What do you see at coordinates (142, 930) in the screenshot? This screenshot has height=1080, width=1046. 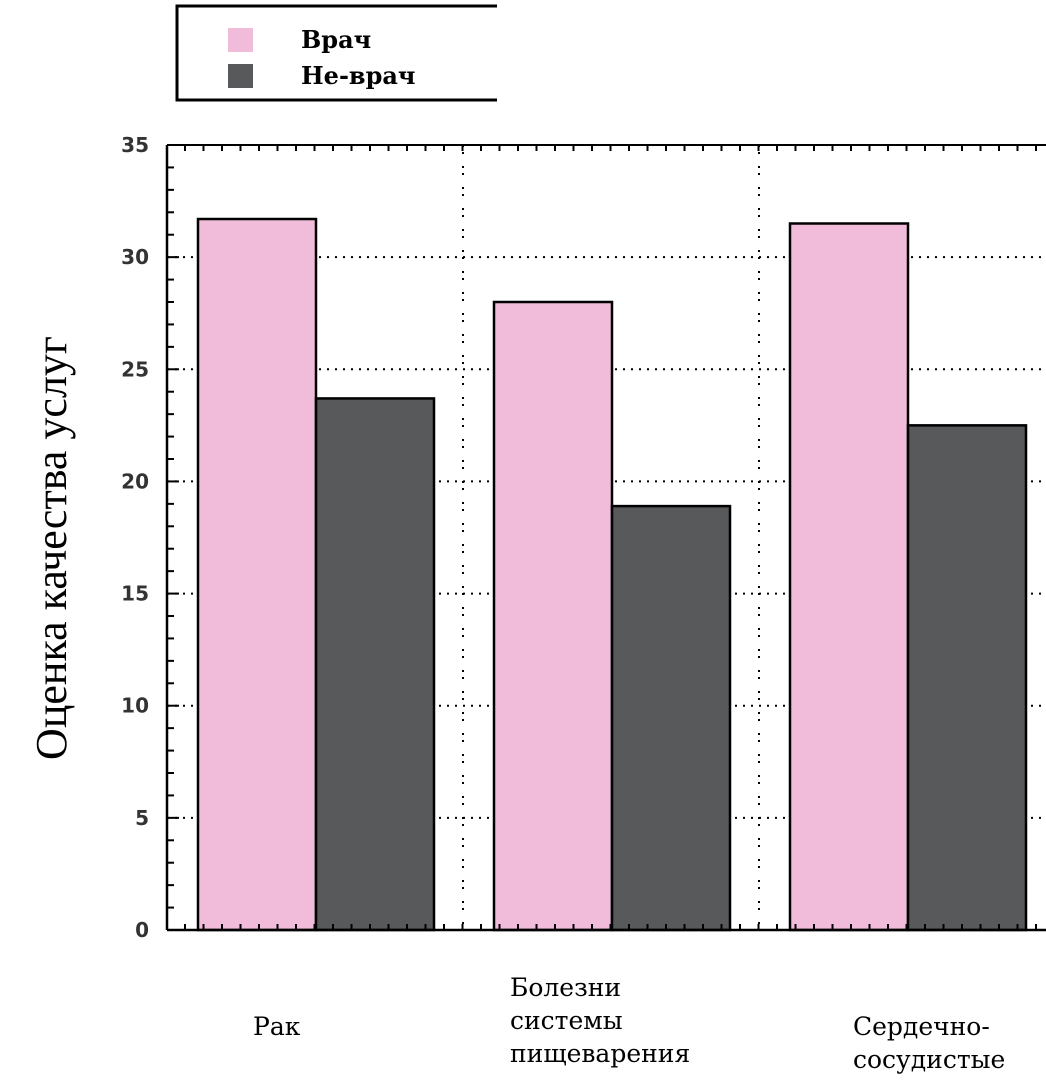 I see `y-tick-label: 0` at bounding box center [142, 930].